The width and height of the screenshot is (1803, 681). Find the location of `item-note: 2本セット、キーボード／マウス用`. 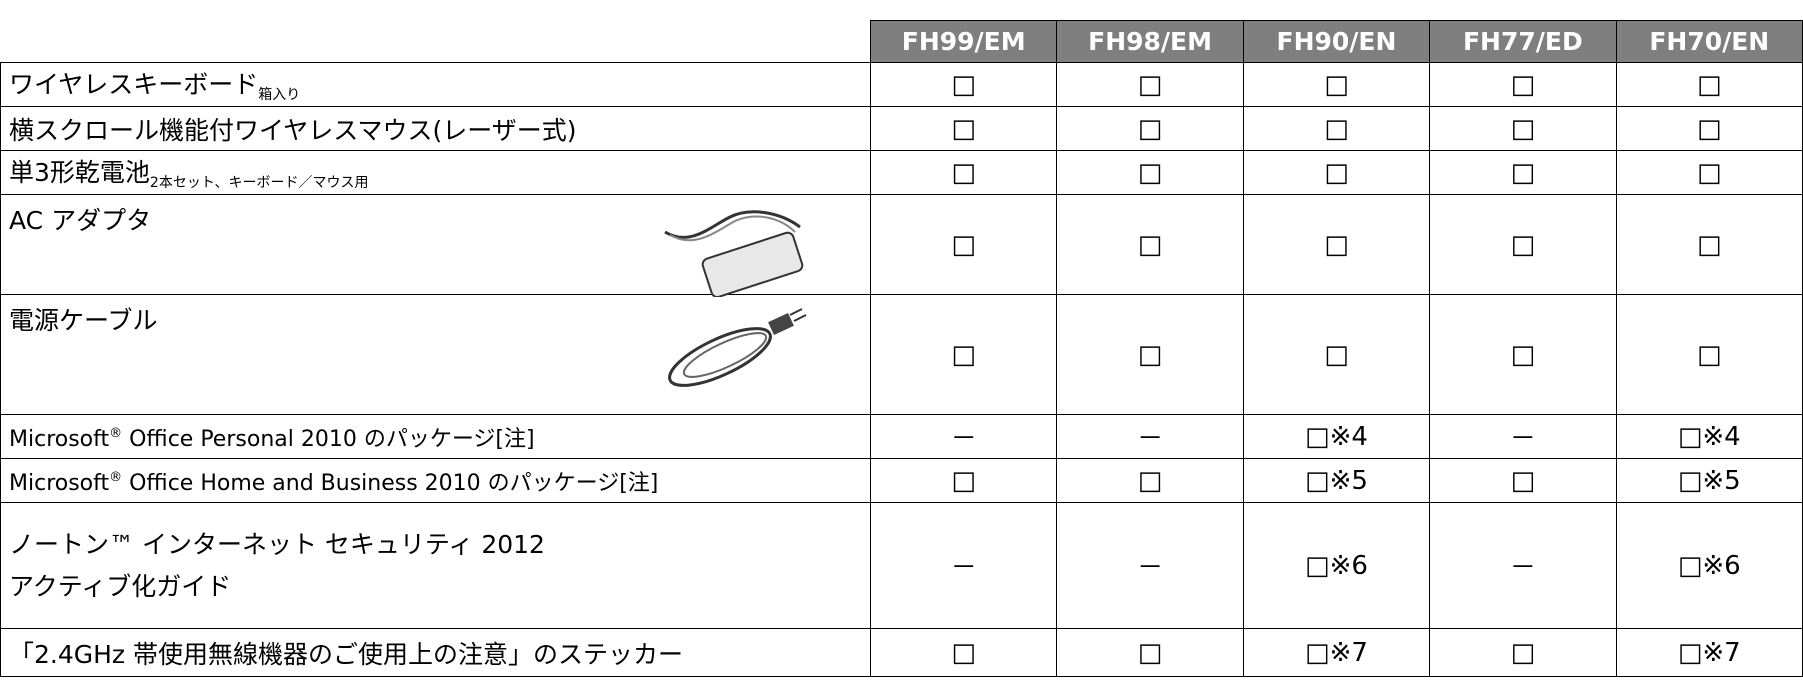

item-note: 2本セット、キーボード／マウス用 is located at coordinates (259, 183).